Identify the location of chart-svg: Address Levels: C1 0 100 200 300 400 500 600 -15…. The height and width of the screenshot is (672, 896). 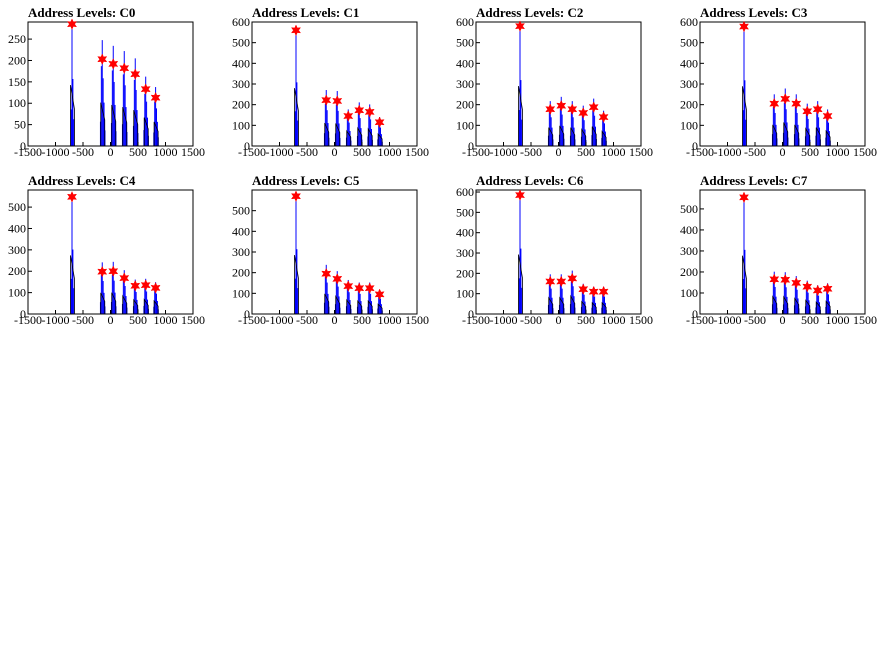
(330, 82).